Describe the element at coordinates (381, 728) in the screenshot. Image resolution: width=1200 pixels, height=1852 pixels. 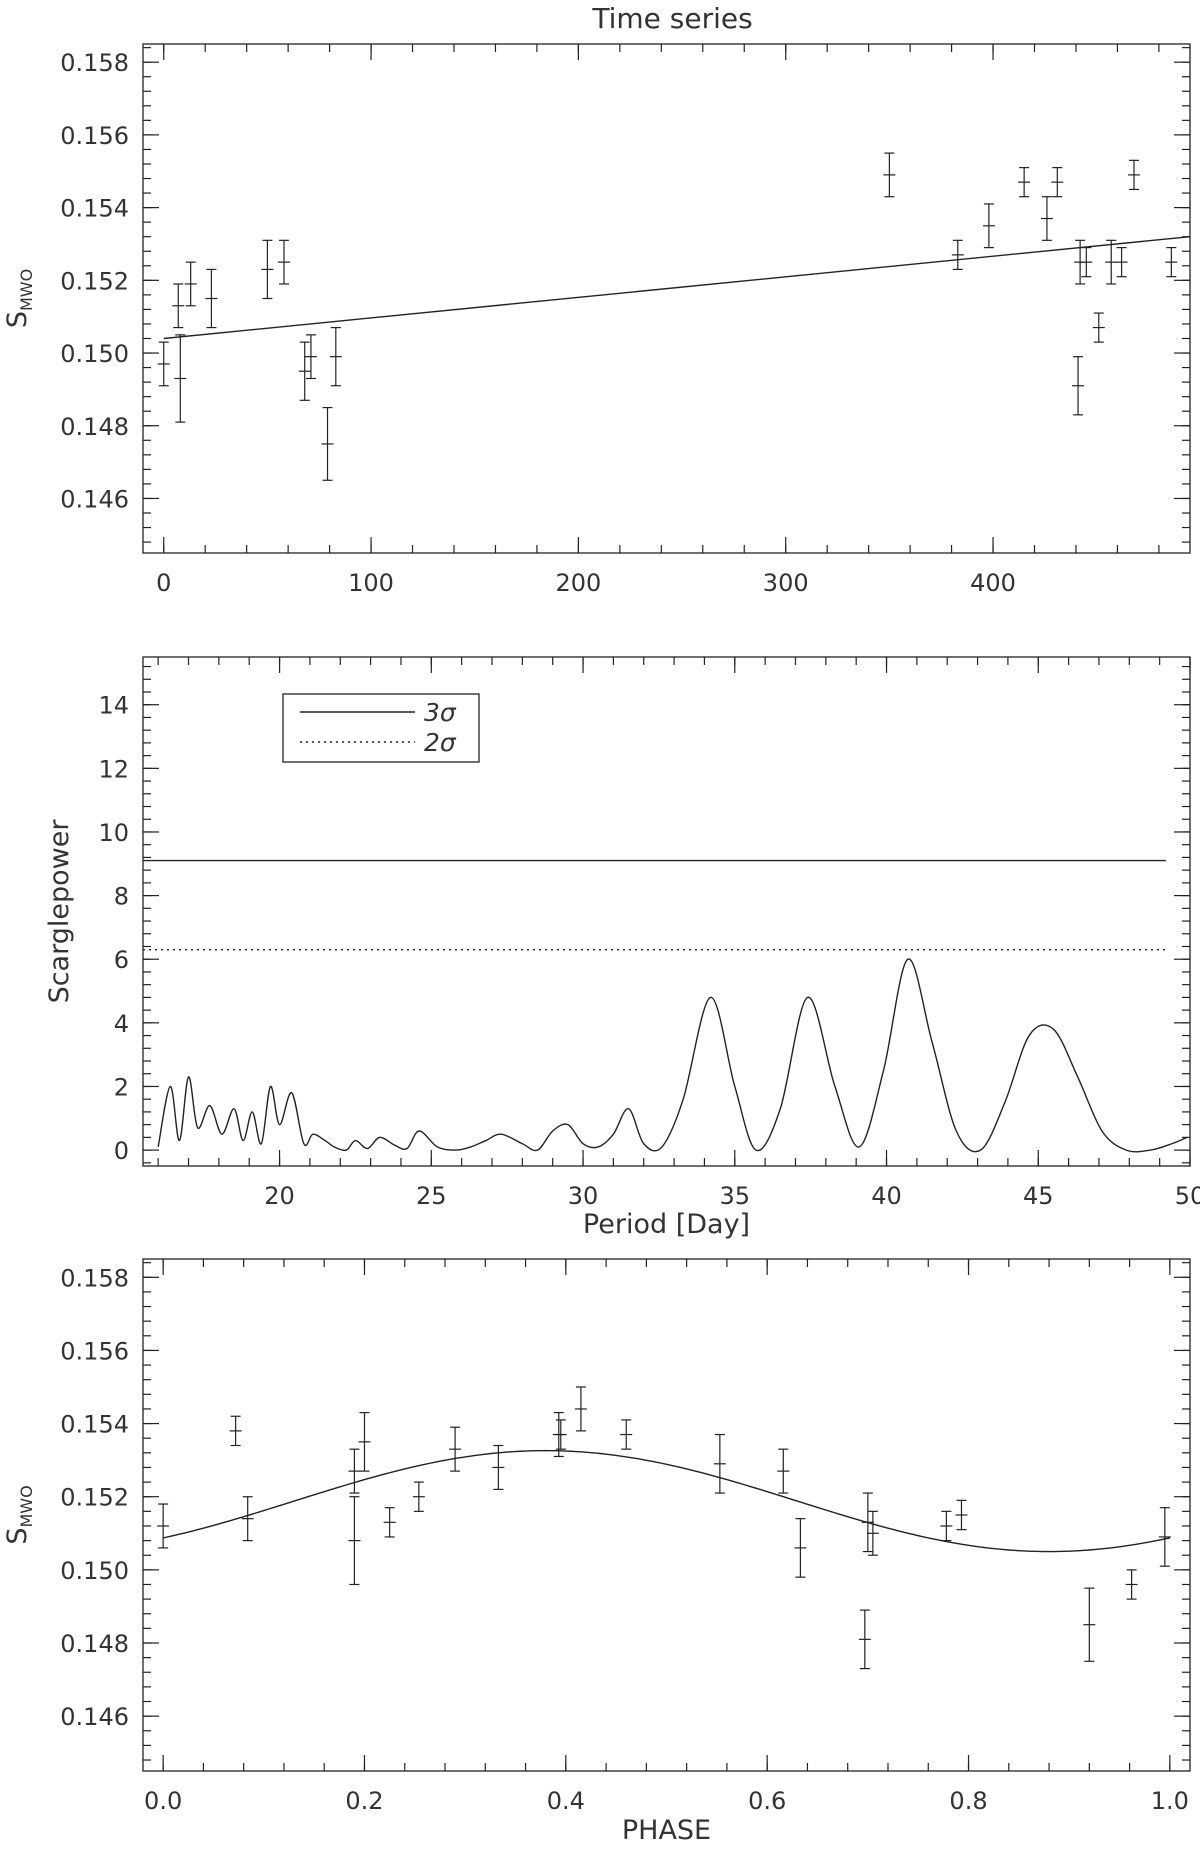
I see `legend-box` at that location.